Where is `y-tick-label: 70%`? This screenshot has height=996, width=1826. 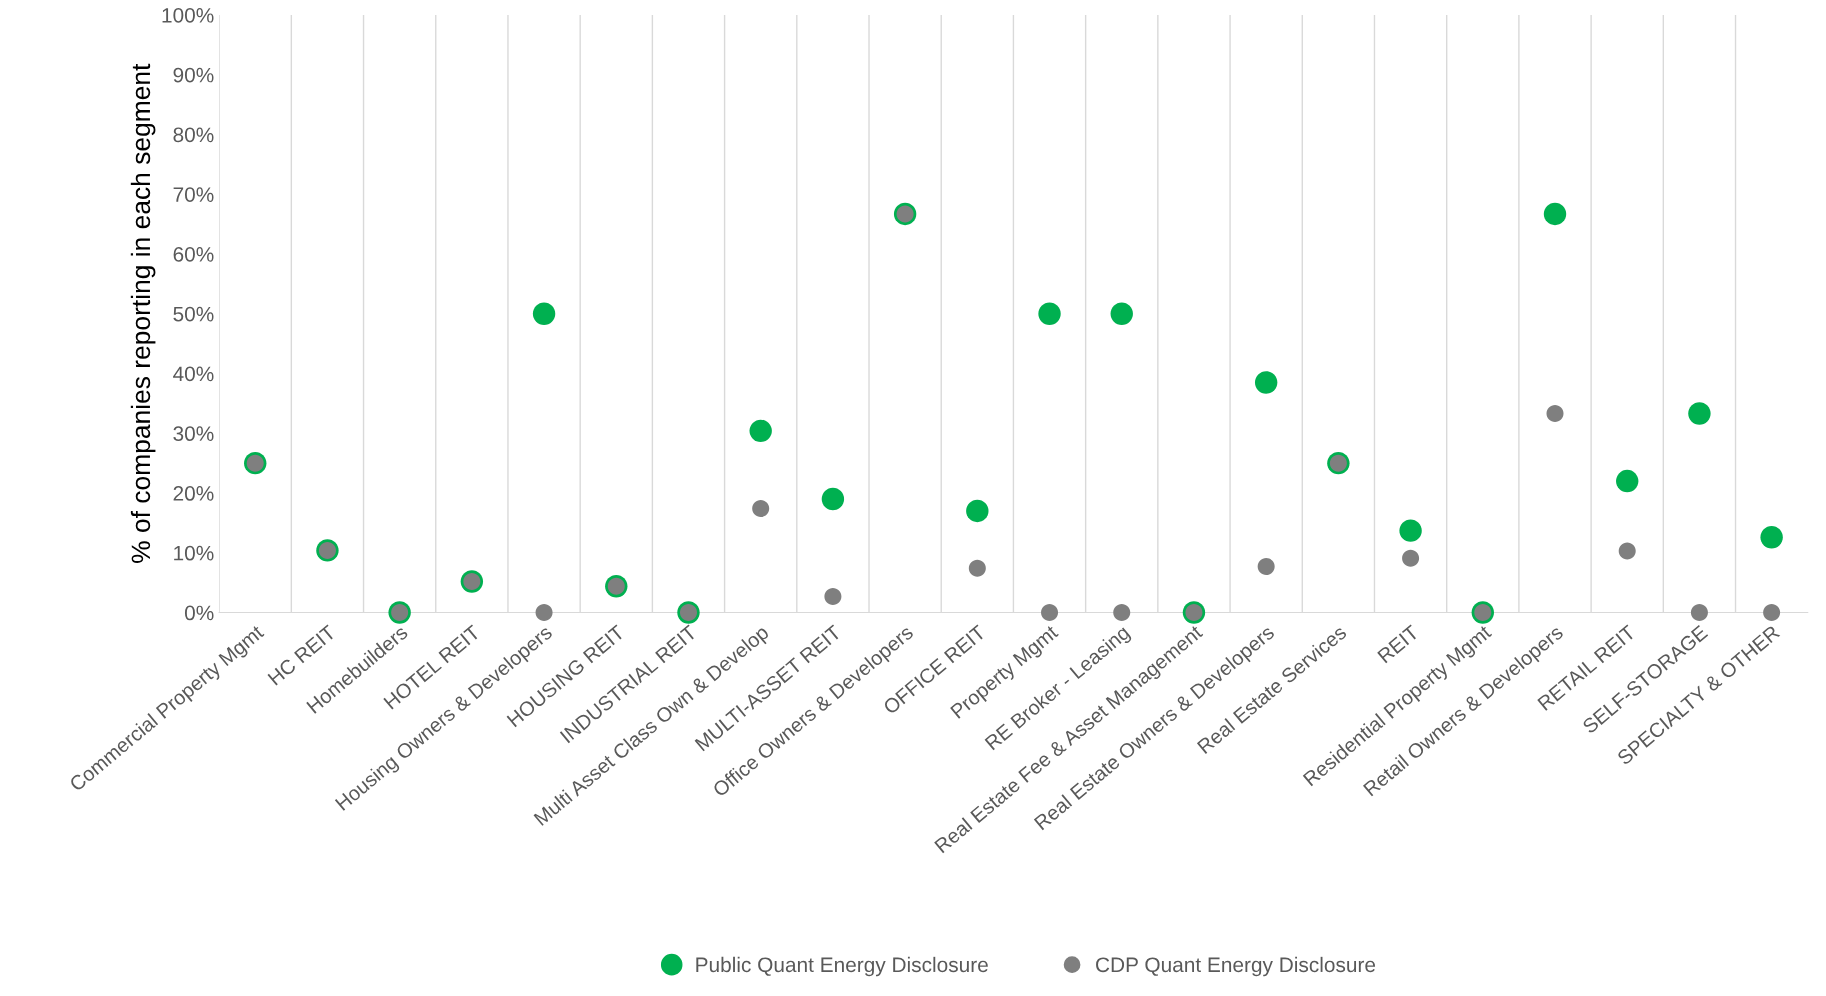 y-tick-label: 70% is located at coordinates (193, 194).